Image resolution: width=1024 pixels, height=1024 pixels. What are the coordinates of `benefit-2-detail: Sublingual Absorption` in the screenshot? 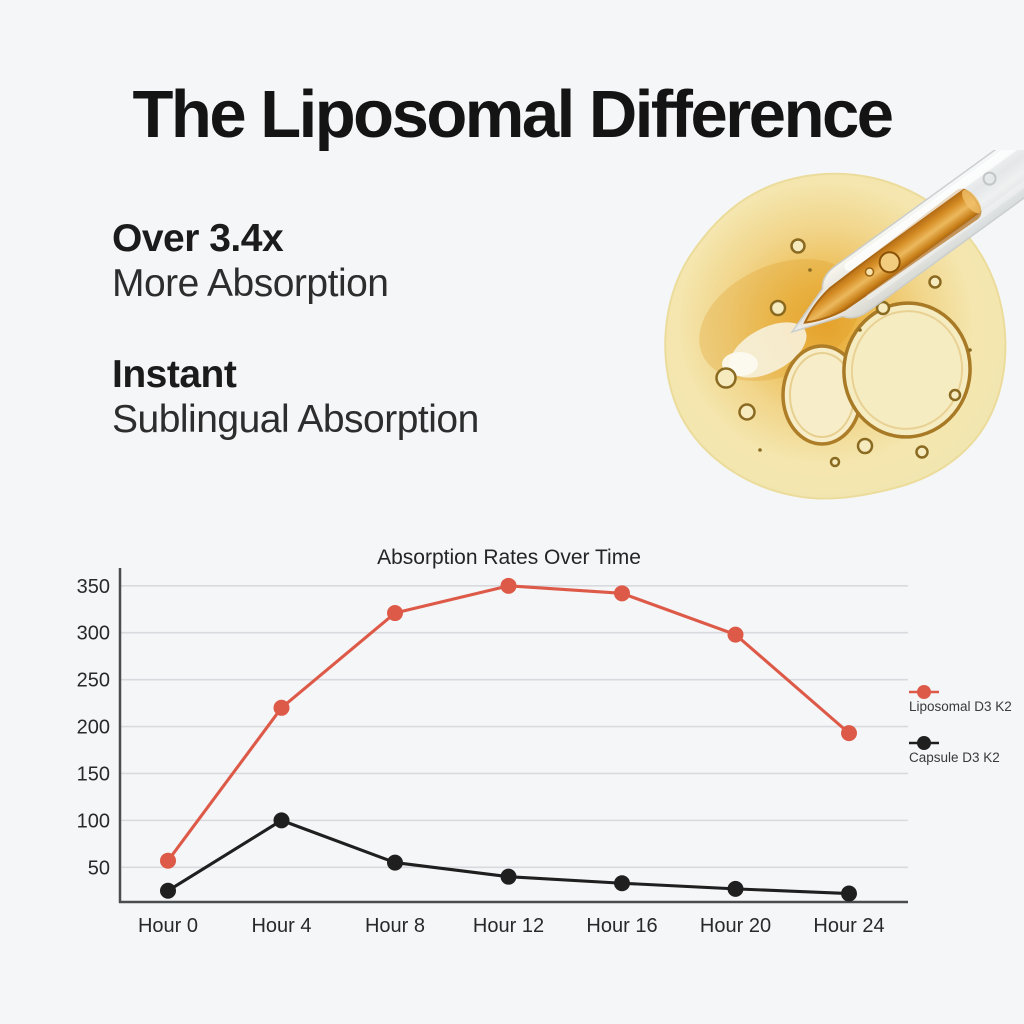 It's located at (295, 419).